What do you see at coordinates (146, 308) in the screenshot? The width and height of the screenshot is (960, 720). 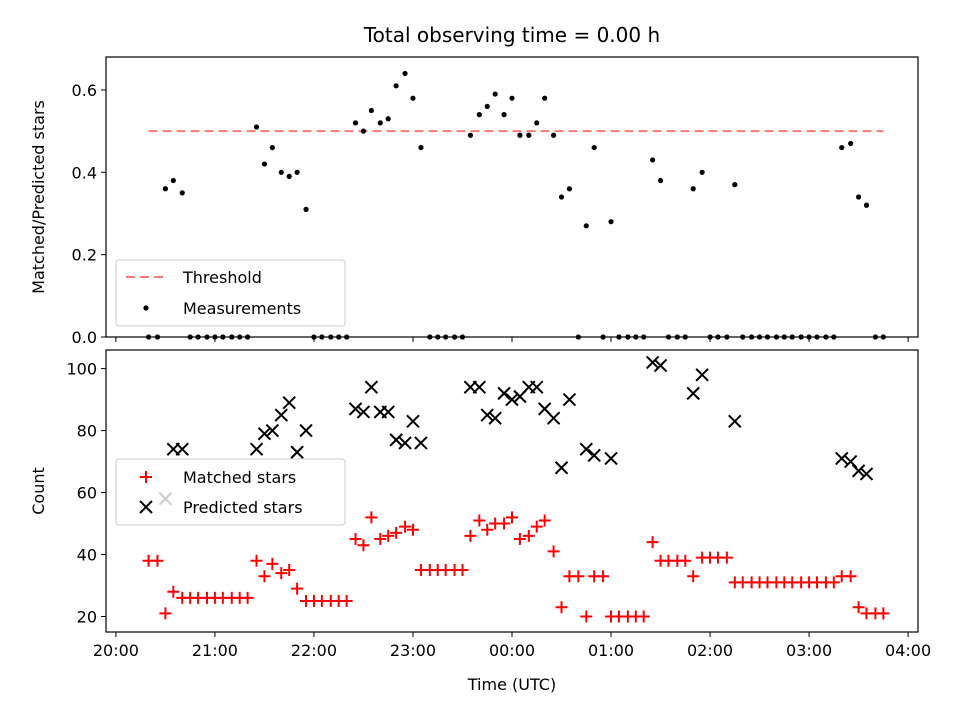 I see `legend-measurement-swatch` at bounding box center [146, 308].